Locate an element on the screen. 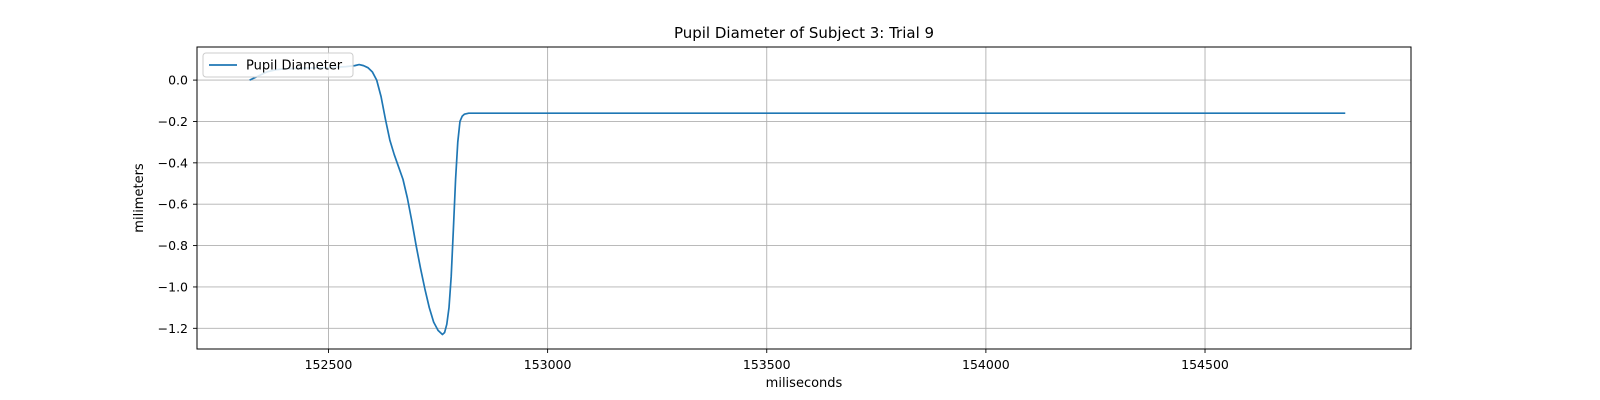  x-axis-ticks: 152500 153000 153500 154000 154500 is located at coordinates (767, 360).